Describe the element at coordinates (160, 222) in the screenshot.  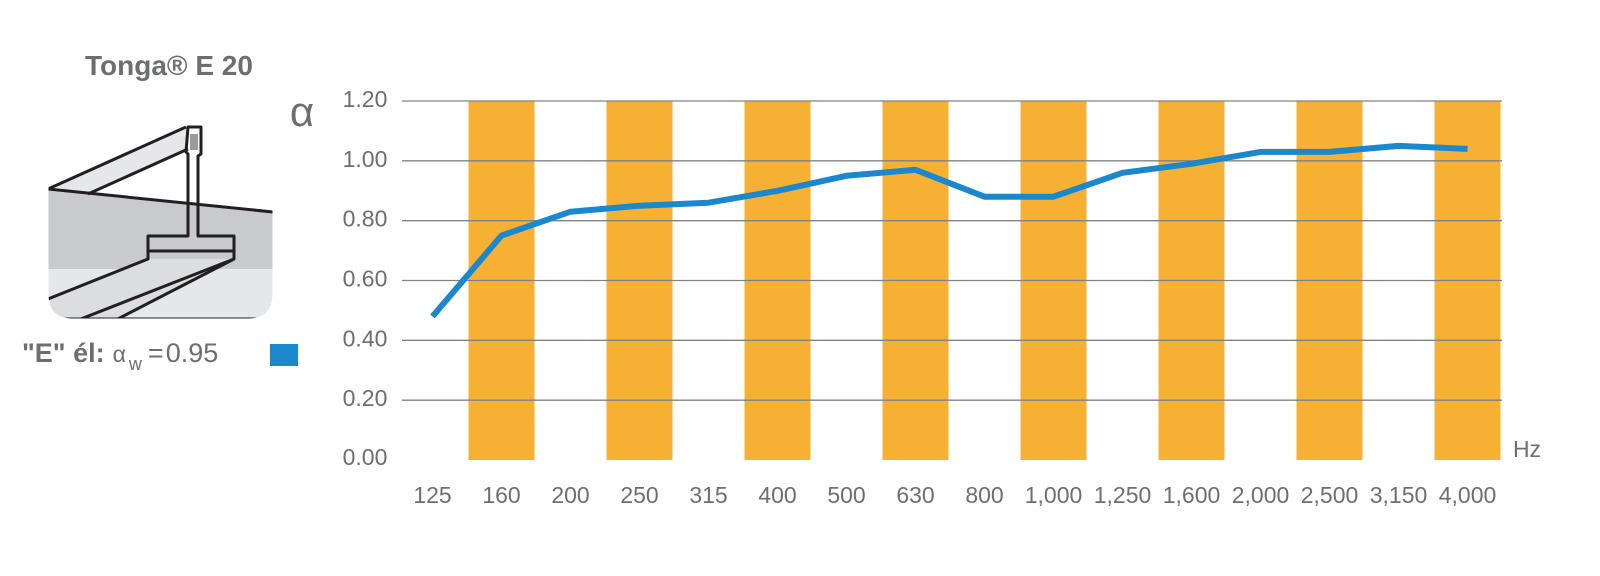
I see `ceiling-edge-profile-illustration` at that location.